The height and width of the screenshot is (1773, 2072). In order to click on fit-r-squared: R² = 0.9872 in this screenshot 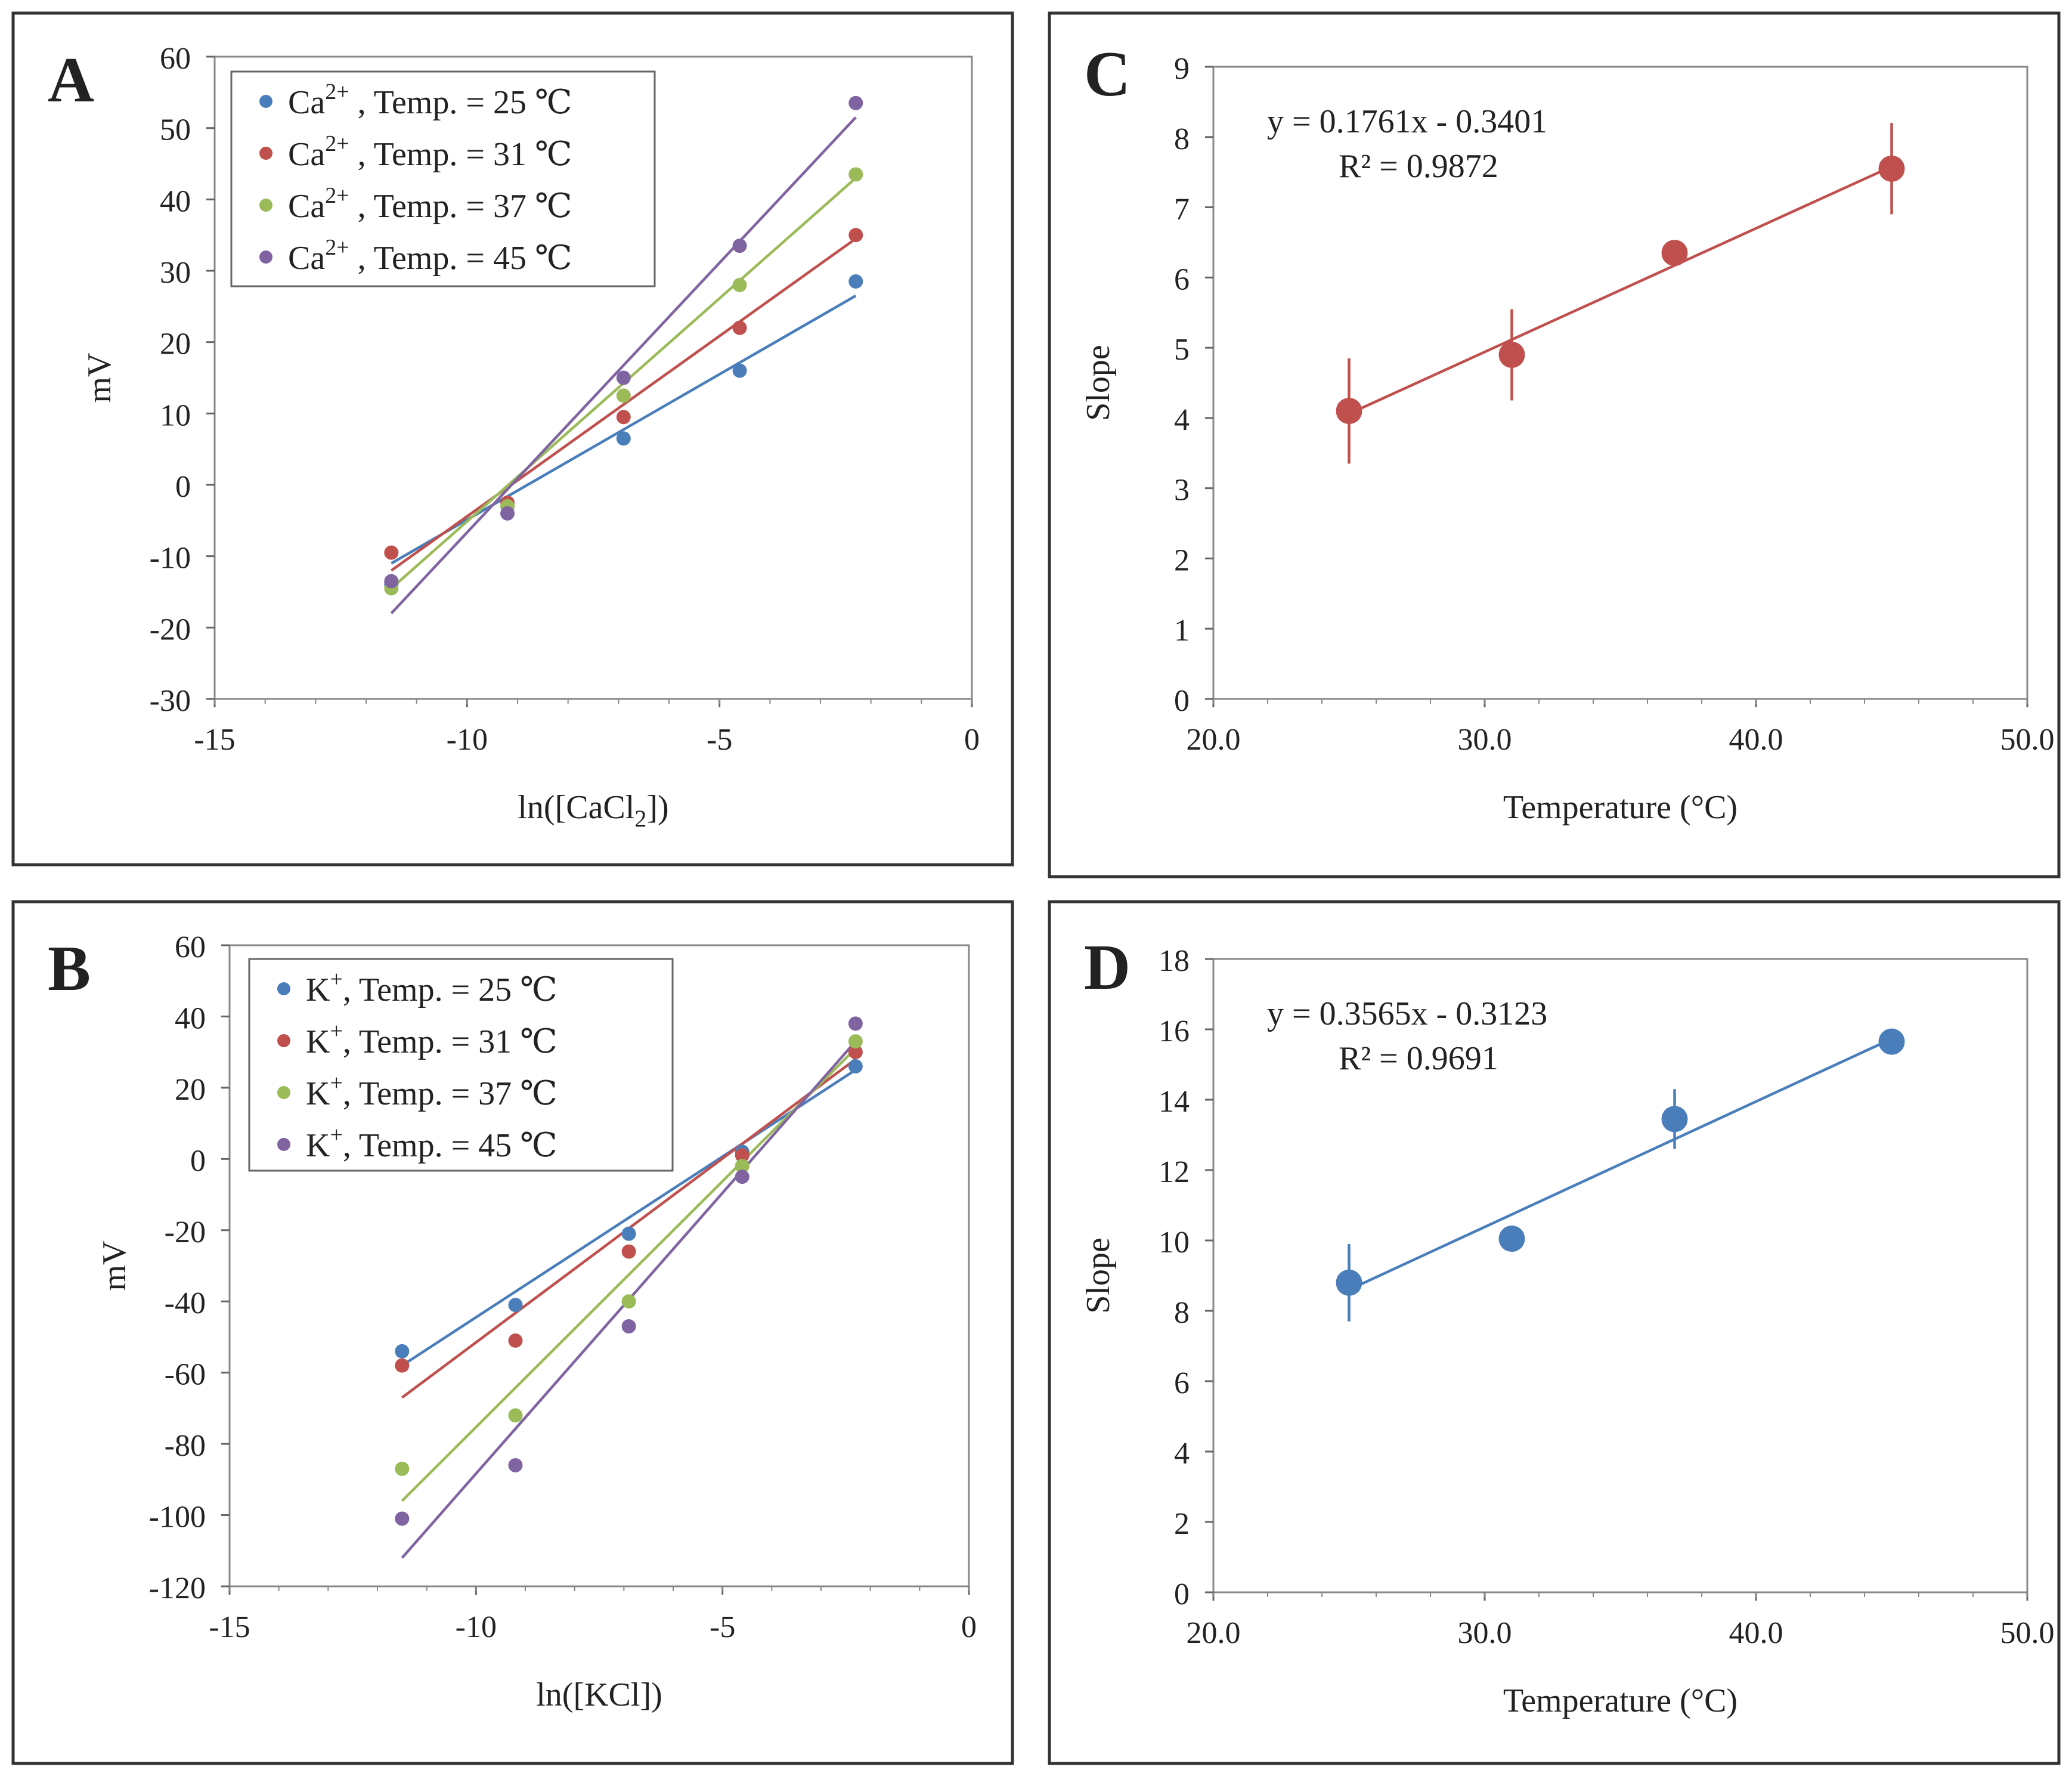, I will do `click(1419, 167)`.